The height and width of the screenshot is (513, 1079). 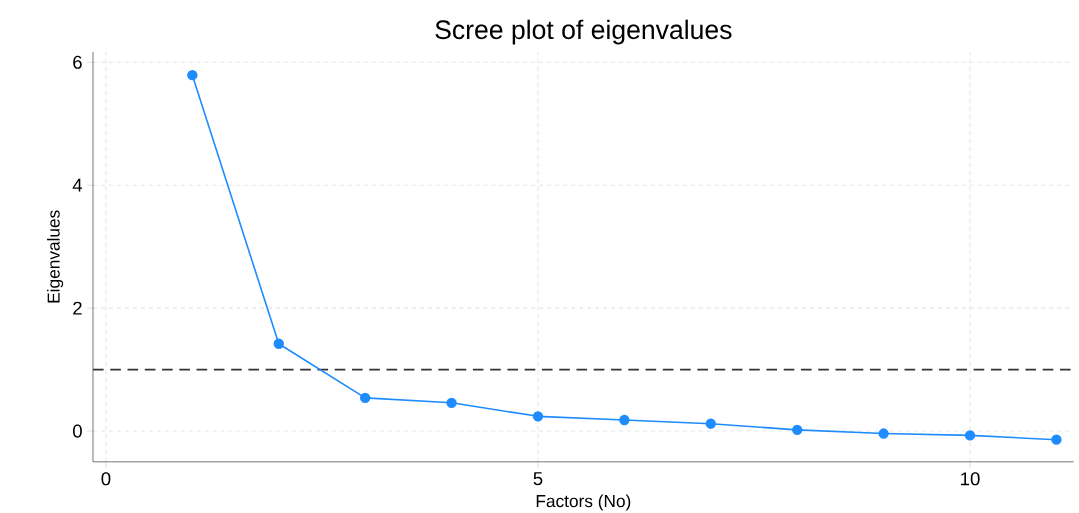 I want to click on y-tick-label: 0, so click(x=77, y=431).